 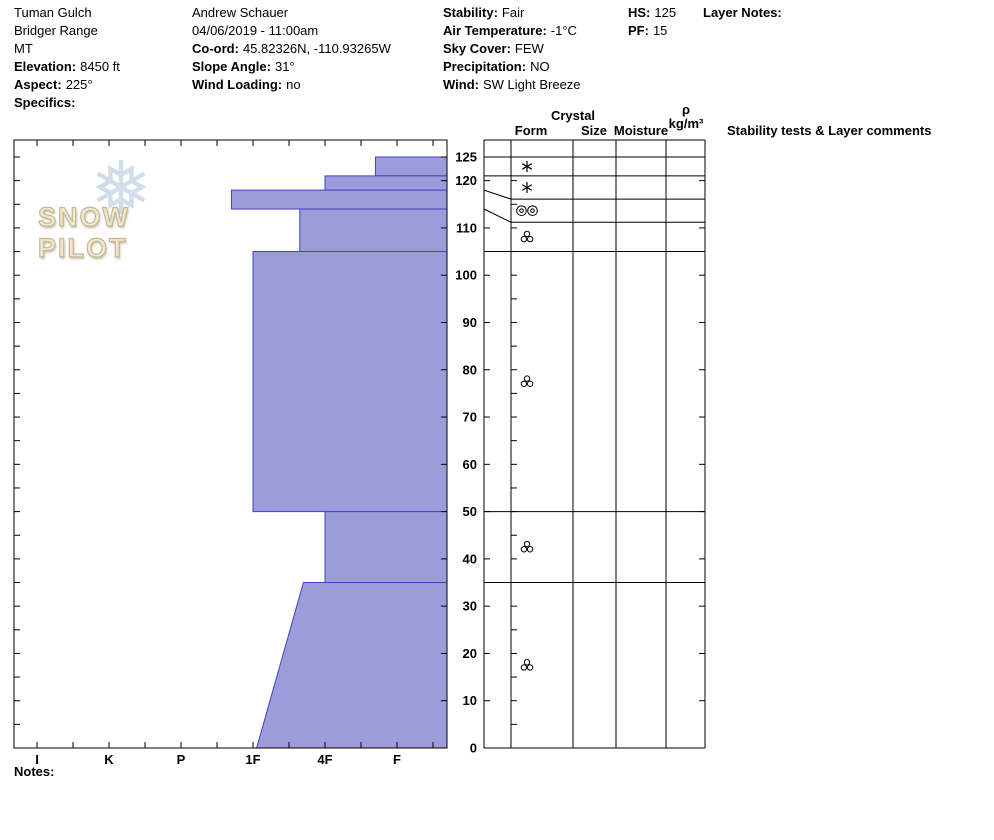 What do you see at coordinates (316, 48) in the screenshot?
I see `coord-value: 45.82326N, -110.93265W` at bounding box center [316, 48].